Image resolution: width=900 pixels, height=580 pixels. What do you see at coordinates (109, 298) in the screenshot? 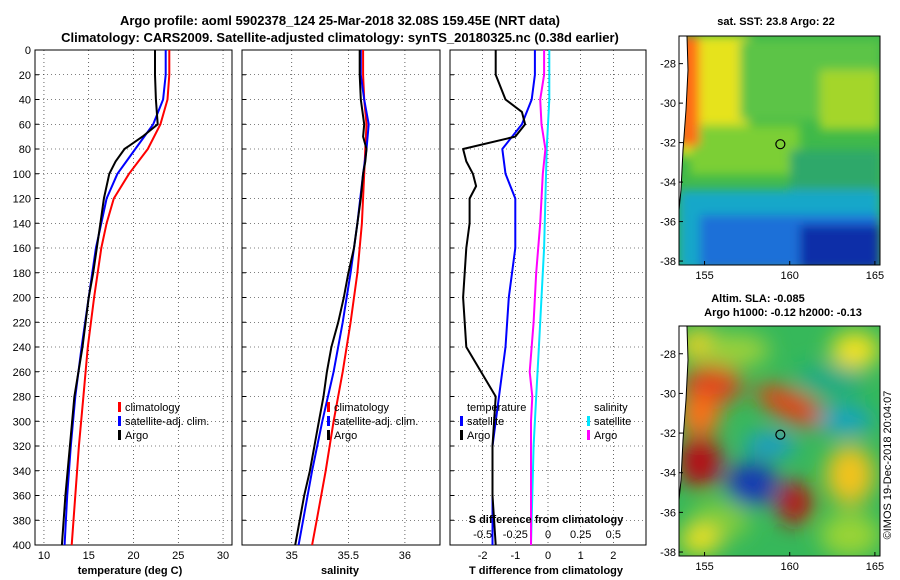
I see `series-line-argo` at bounding box center [109, 298].